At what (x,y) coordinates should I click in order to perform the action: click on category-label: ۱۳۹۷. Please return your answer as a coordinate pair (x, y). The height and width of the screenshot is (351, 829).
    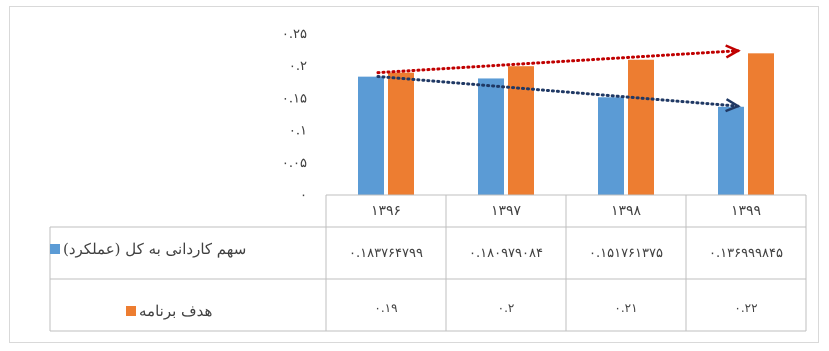
    Looking at the image, I should click on (506, 211).